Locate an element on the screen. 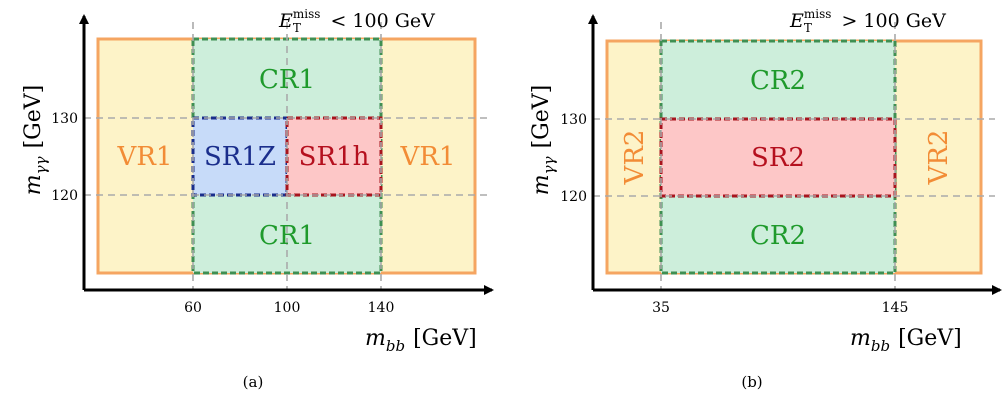  x-tick-label: 140 is located at coordinates (381, 308).